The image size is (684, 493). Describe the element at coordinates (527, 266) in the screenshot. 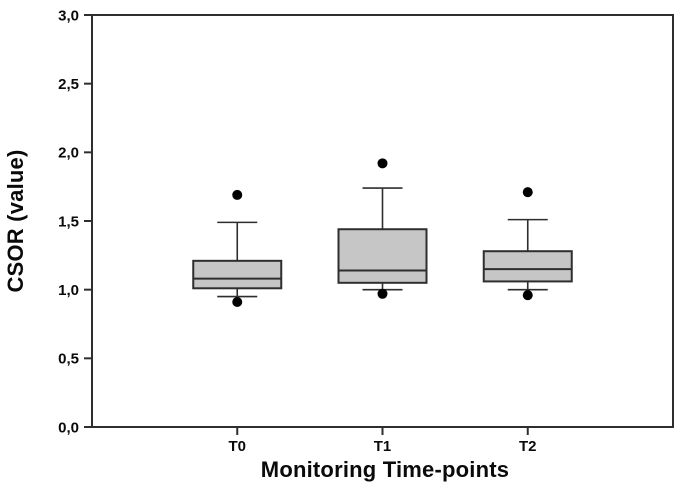

I see `box-T2` at that location.